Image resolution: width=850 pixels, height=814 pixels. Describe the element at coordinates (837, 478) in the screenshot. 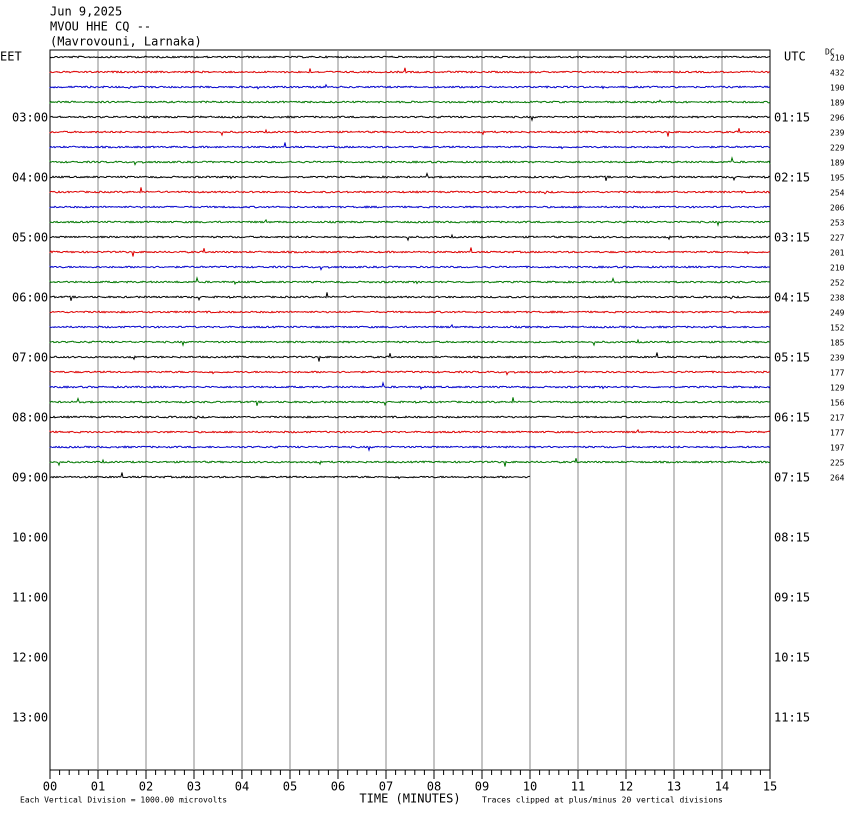

I see `dc-offset: 264` at that location.